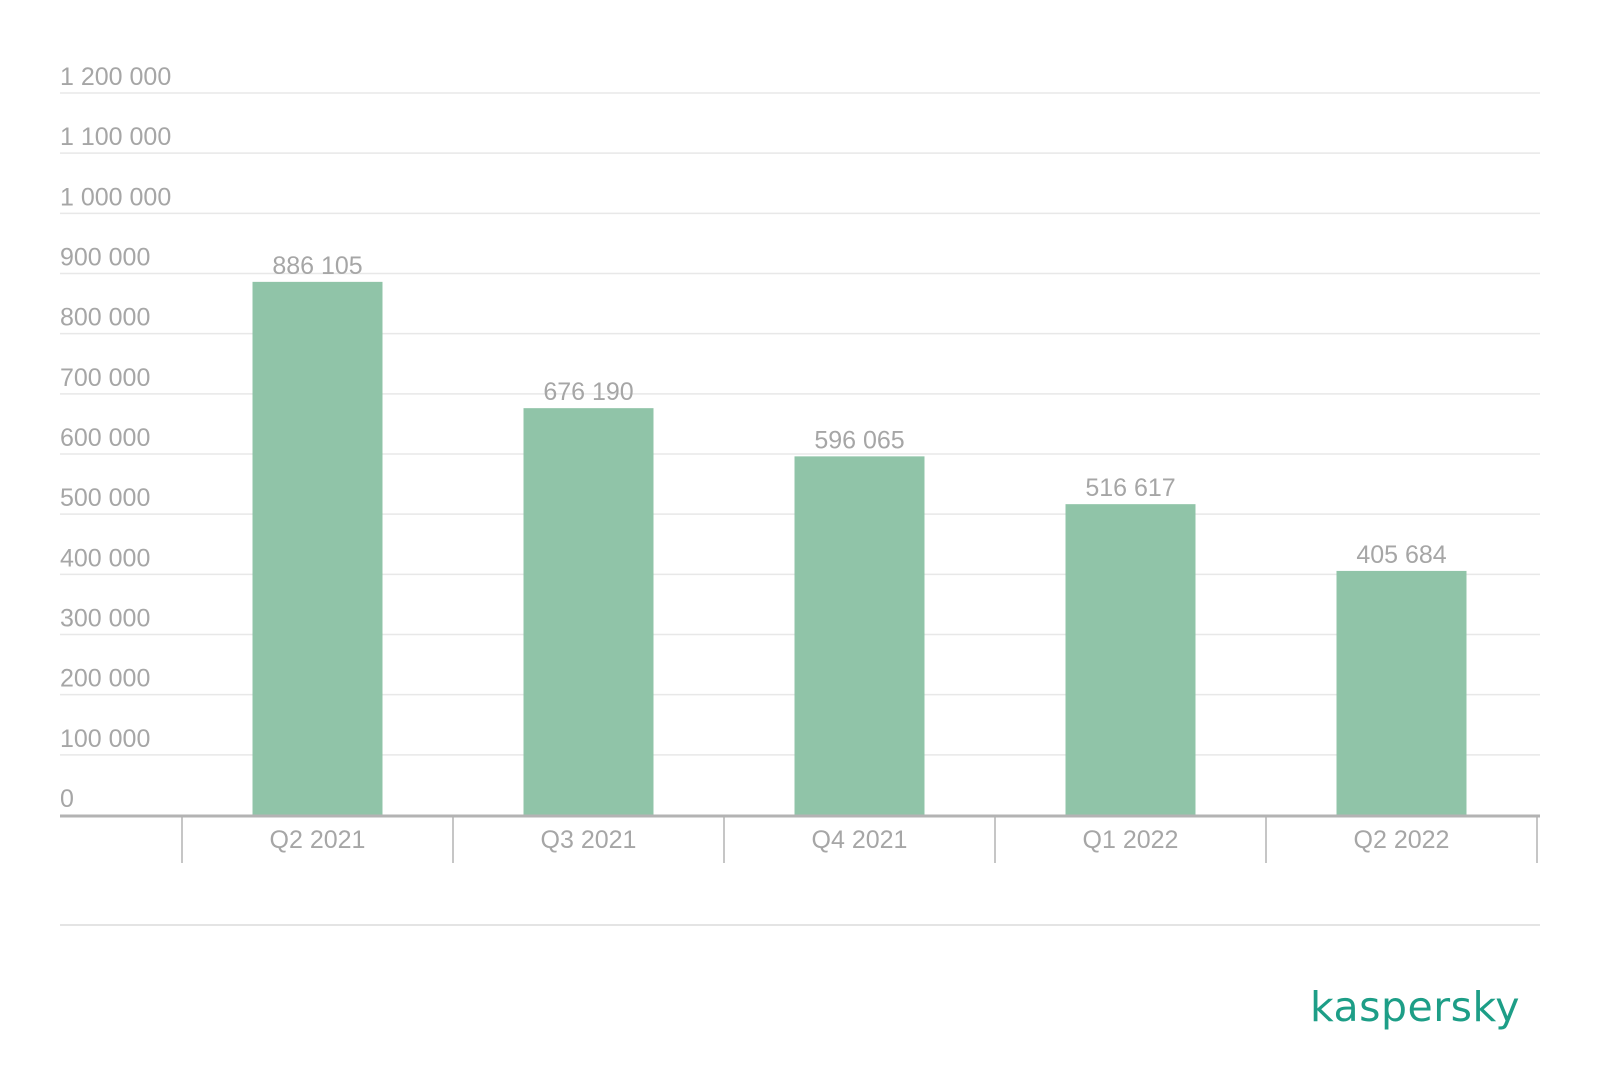 Image resolution: width=1600 pixels, height=1086 pixels. I want to click on bar-value-label: 596 065, so click(859, 440).